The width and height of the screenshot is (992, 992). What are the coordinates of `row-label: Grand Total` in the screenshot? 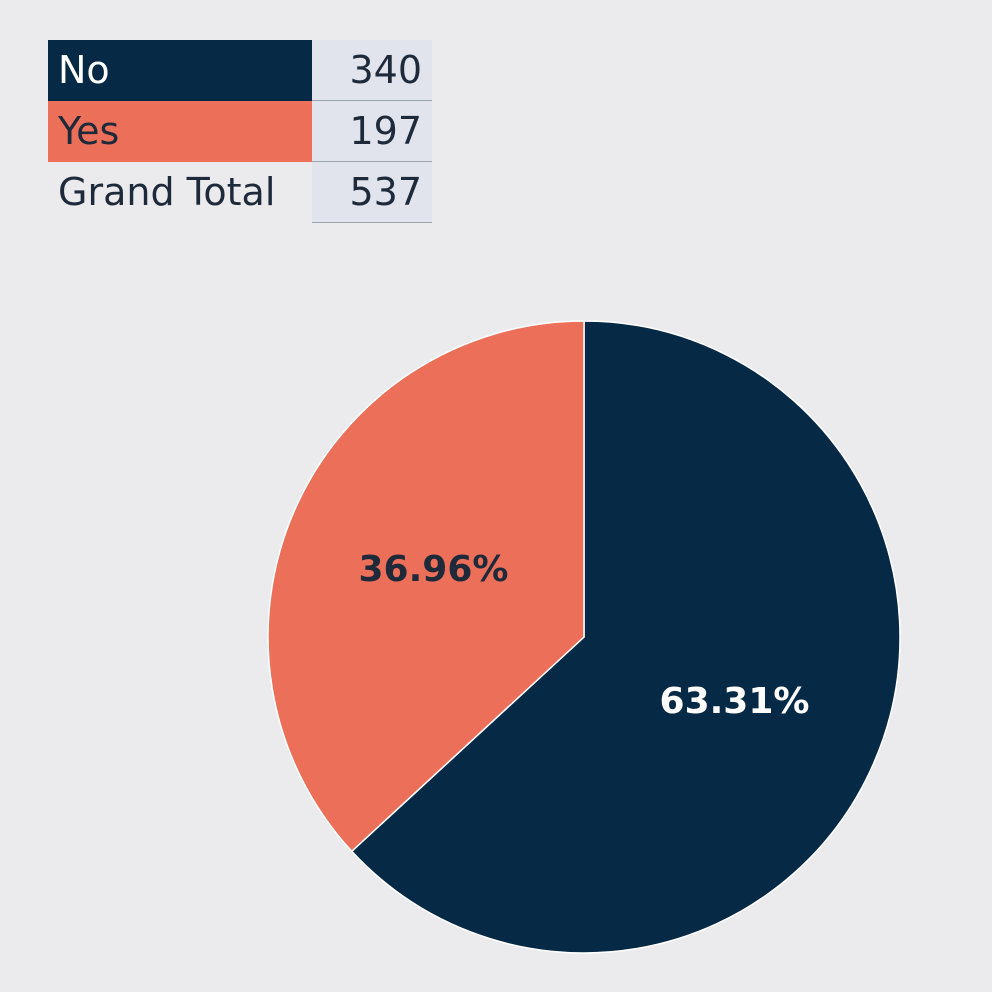 It's located at (167, 192).